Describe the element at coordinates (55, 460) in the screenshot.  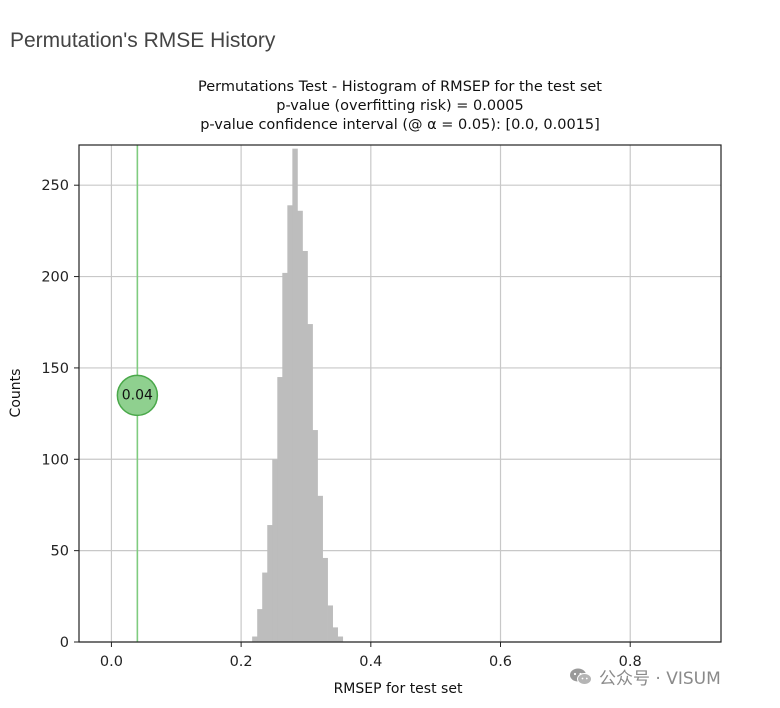
I see `y-tick-label-2: 100` at that location.